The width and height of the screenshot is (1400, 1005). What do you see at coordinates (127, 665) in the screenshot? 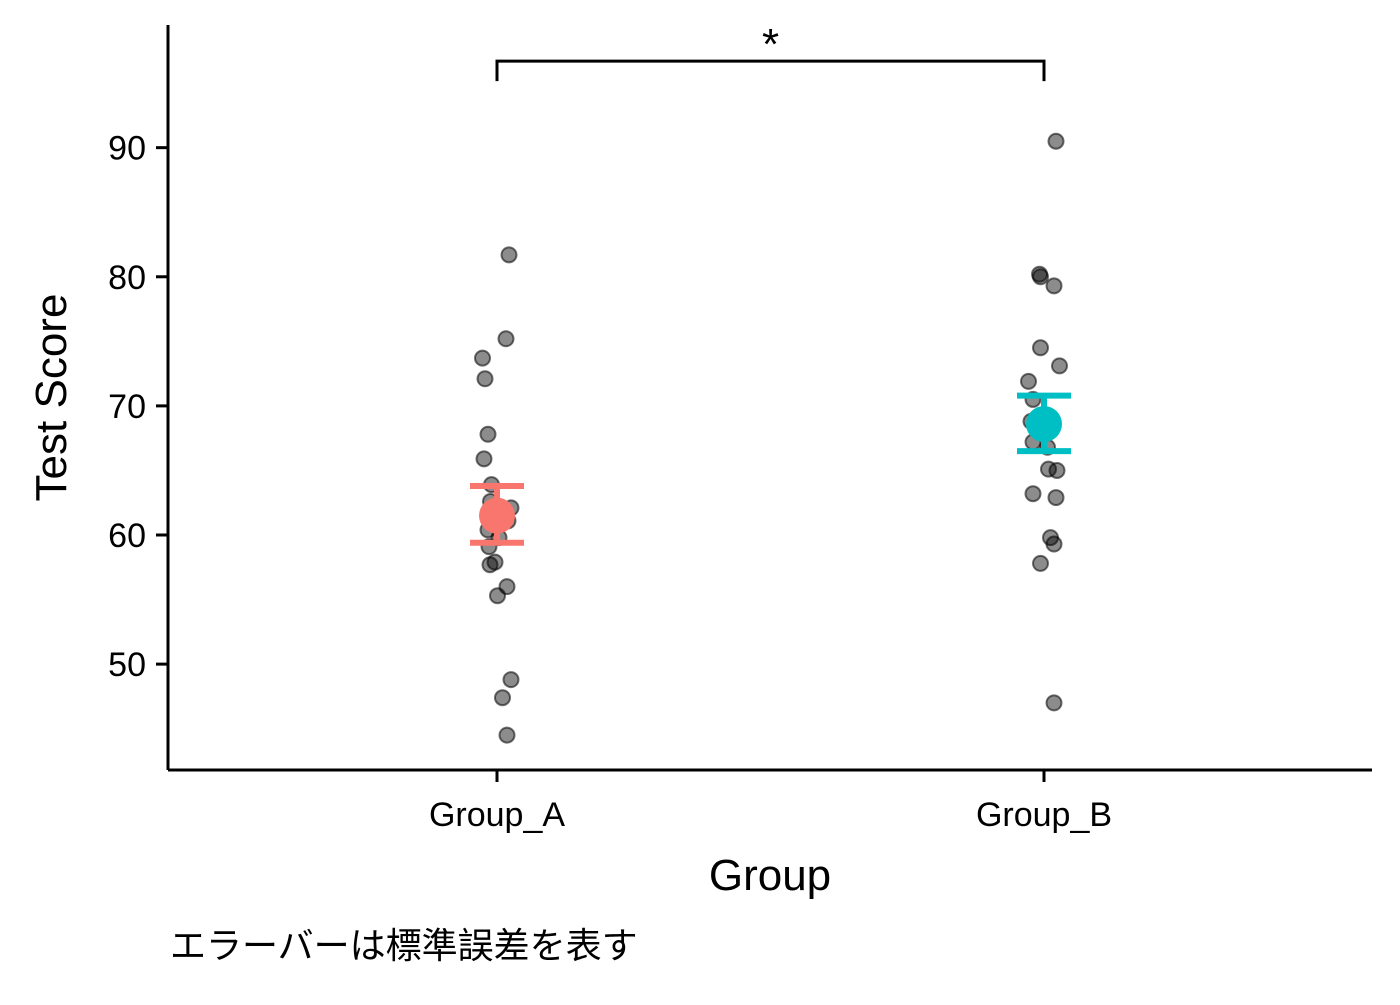
I see `y-tick-label: 50` at bounding box center [127, 665].